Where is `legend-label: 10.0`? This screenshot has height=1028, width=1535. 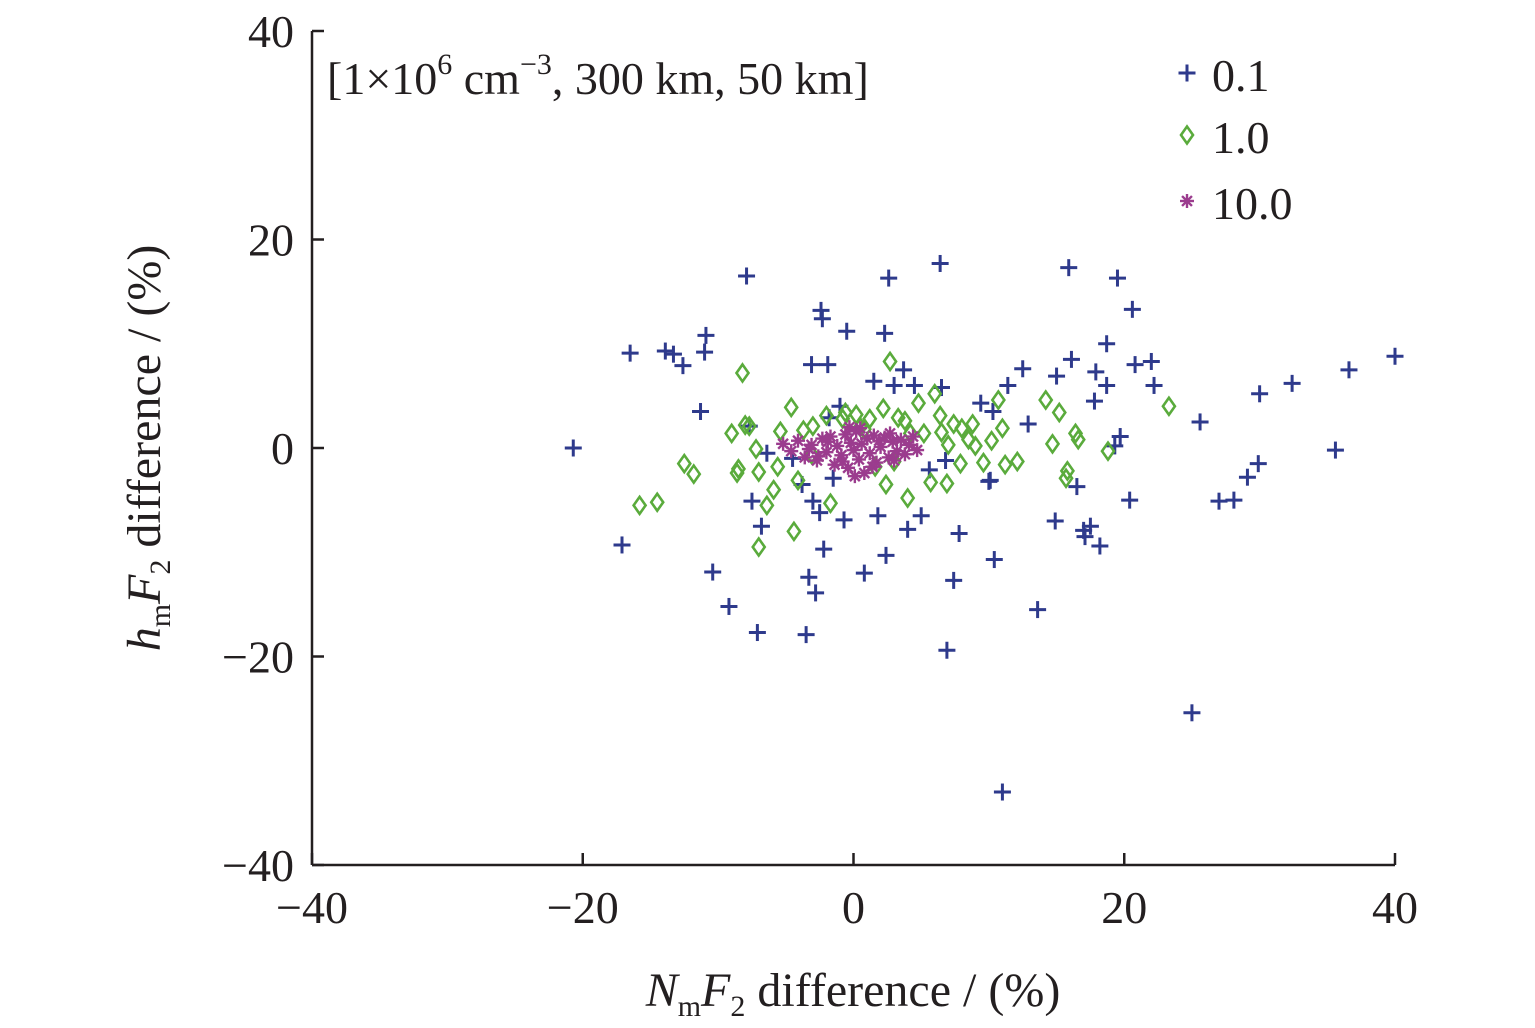
legend-label: 10.0 is located at coordinates (1252, 203).